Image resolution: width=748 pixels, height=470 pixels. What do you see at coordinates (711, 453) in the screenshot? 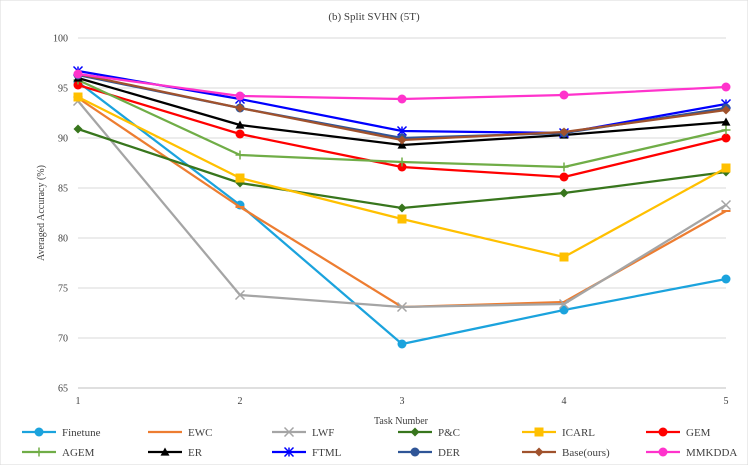
I see `legend-label: MMKDDA` at bounding box center [711, 453].